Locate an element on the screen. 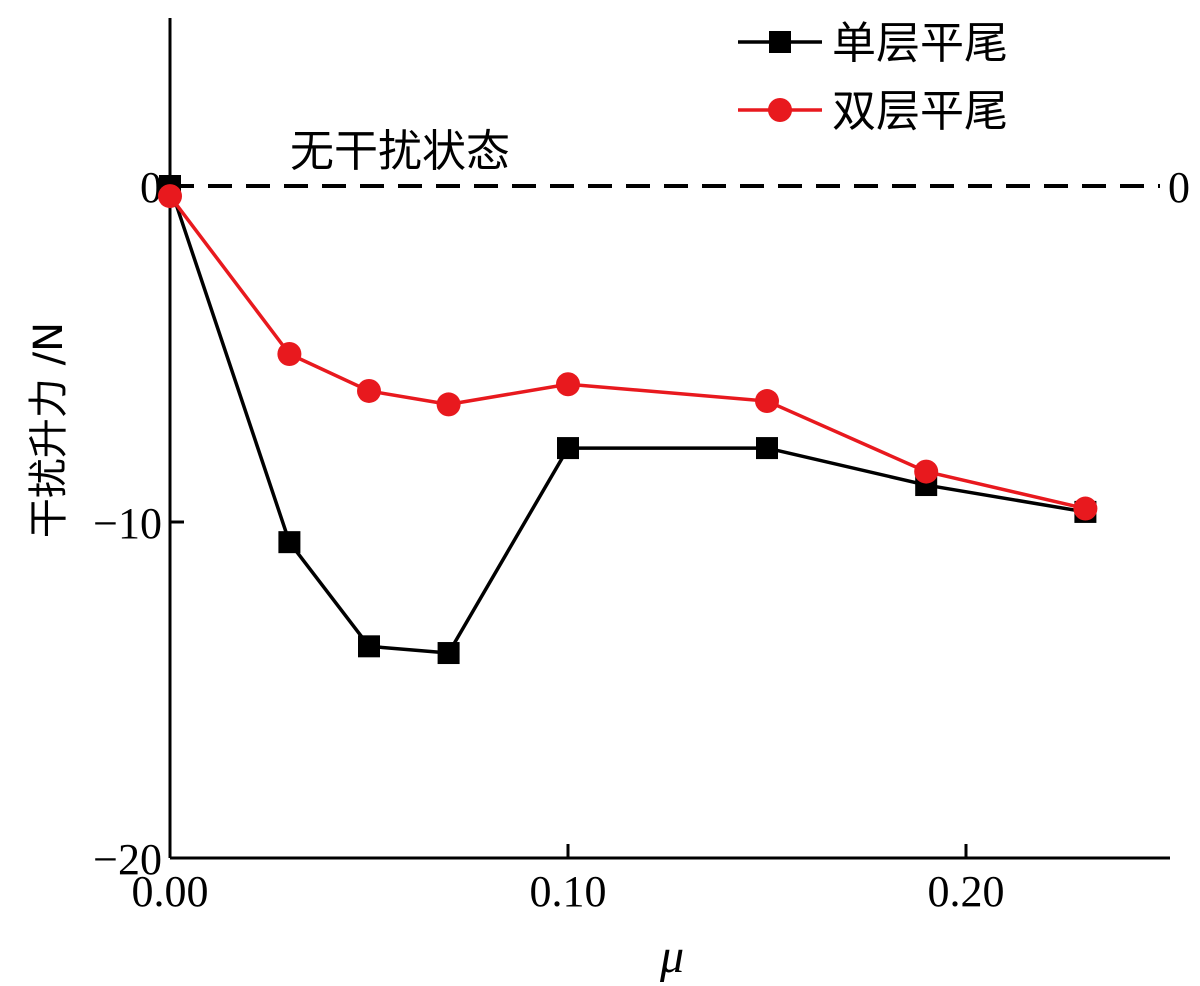  x-axis-title: μ is located at coordinates (671, 956).